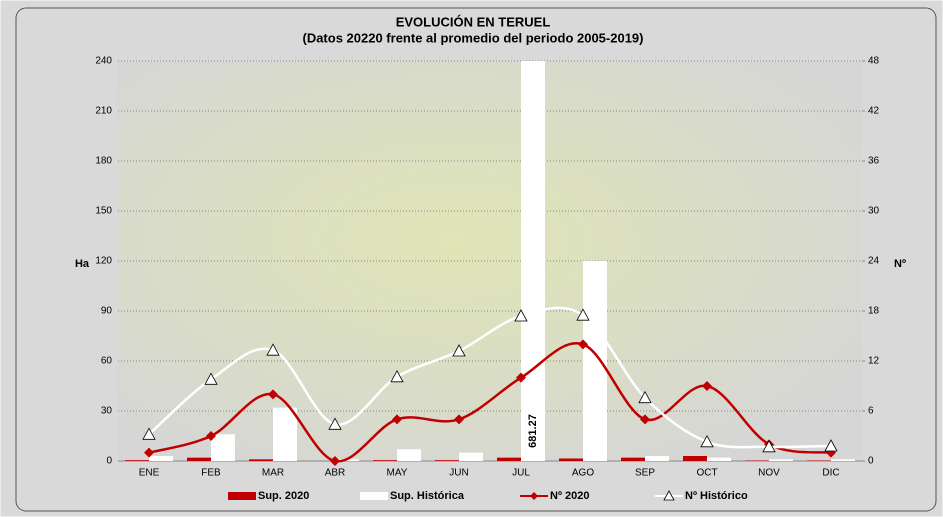 The width and height of the screenshot is (943, 517). I want to click on y-tick-label: 120, so click(103, 261).